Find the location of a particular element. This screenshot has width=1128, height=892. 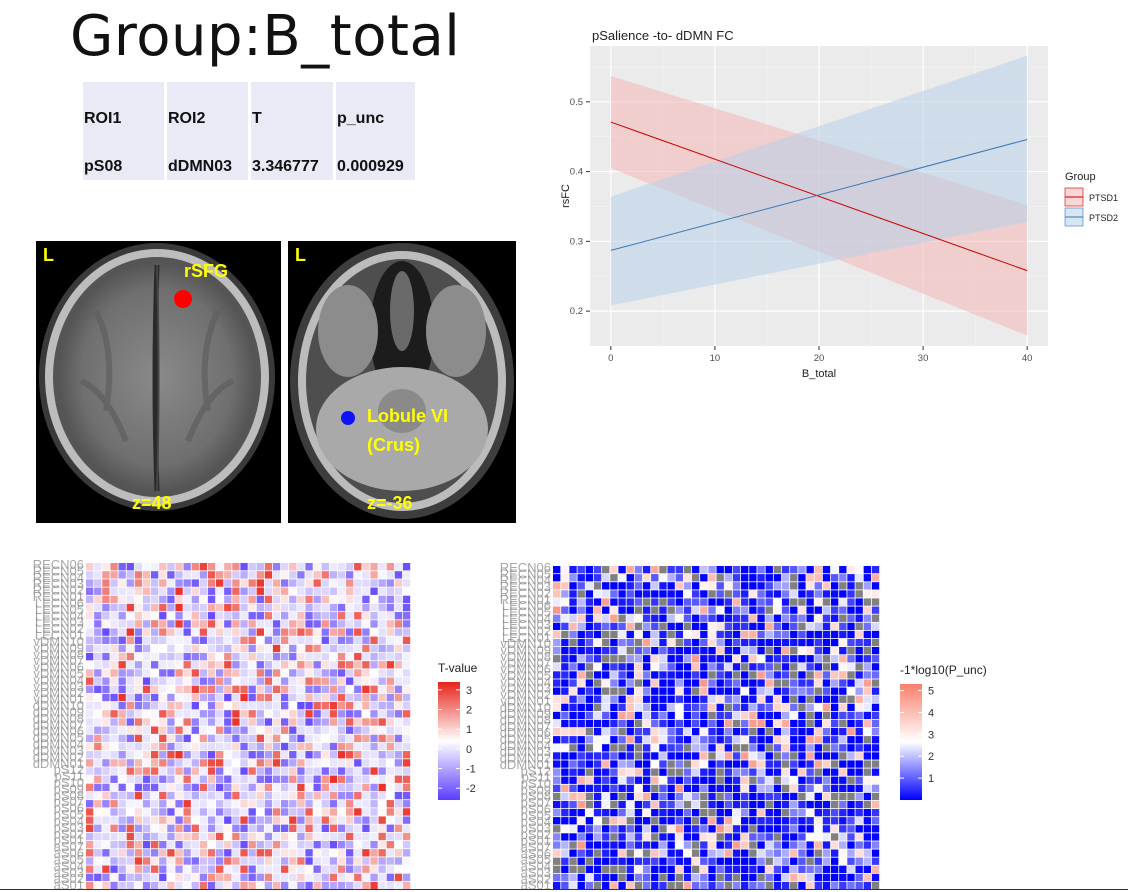

row-label: LECN02 is located at coordinates (526, 631).